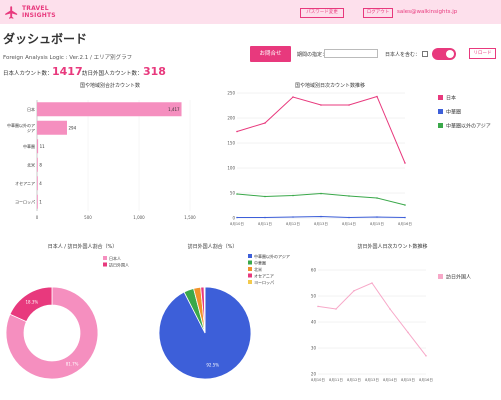 The image size is (501, 400). What do you see at coordinates (349, 223) in the screenshot?
I see `line-x-tick-label: 8月14日` at bounding box center [349, 223].